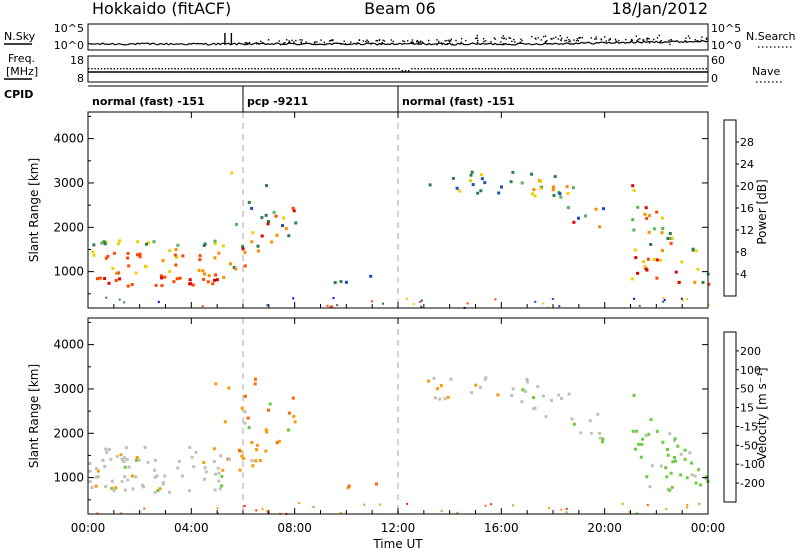  Describe the element at coordinates (68, 272) in the screenshot. I see `y-tick-label: 1000` at that location.